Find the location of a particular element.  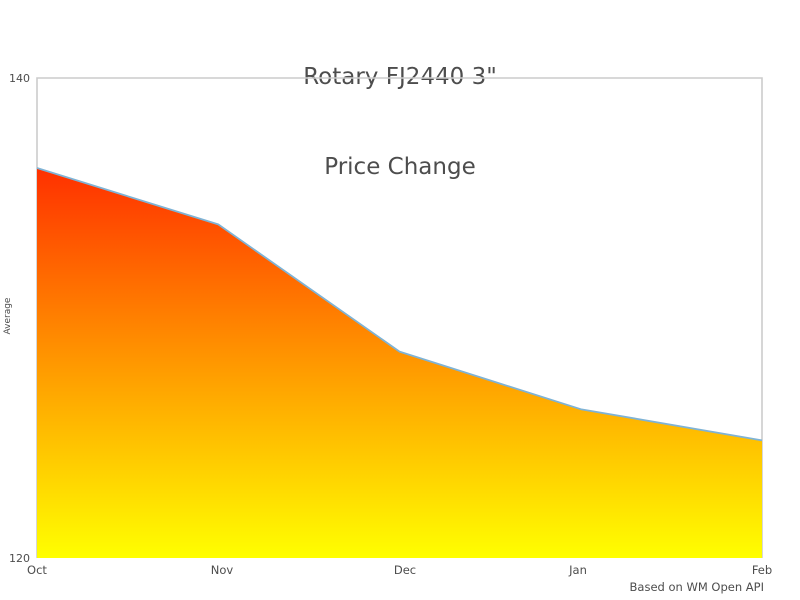

chart-title-line-1: Rotary FJ2440 3" is located at coordinates (400, 77).